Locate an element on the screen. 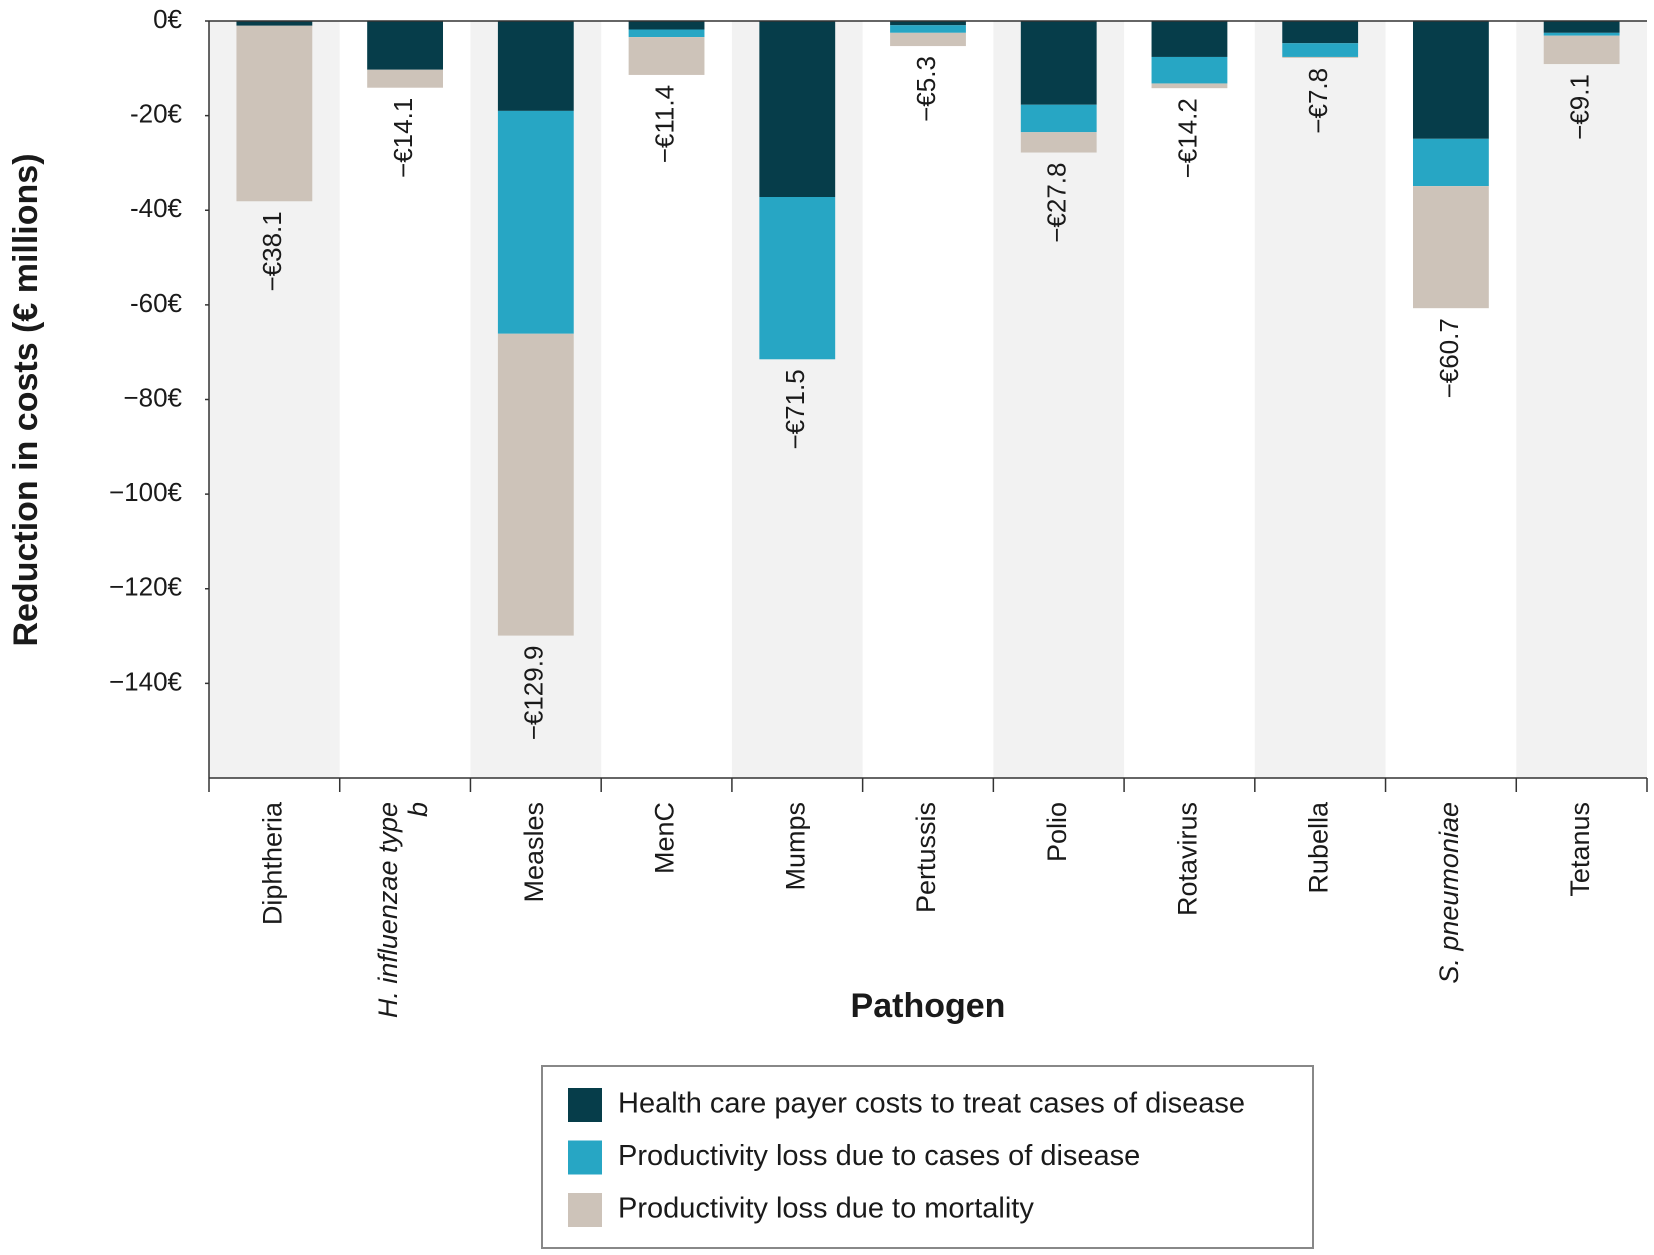 The width and height of the screenshot is (1654, 1255). legend-box is located at coordinates (927, 1157).